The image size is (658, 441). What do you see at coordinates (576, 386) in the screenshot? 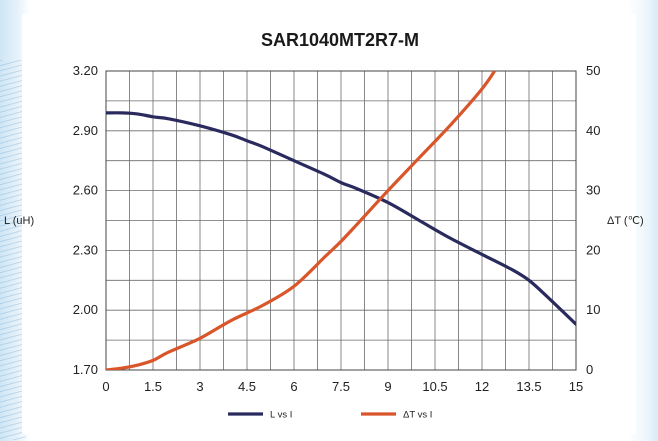
I see `x-tick-label: 15` at bounding box center [576, 386].